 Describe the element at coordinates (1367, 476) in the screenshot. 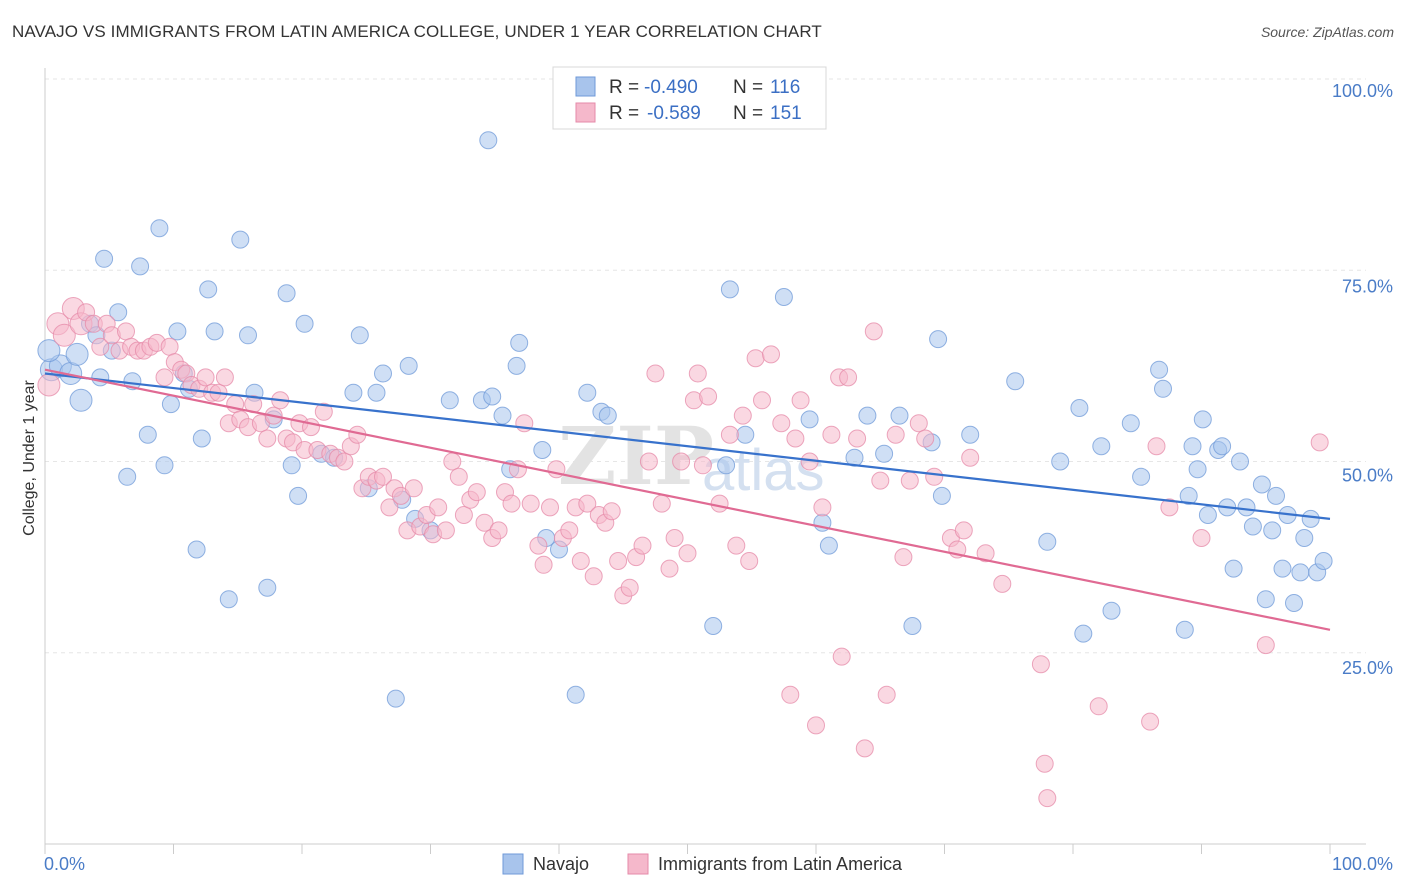

I see `y-tick-label-2: 50.0%` at that location.